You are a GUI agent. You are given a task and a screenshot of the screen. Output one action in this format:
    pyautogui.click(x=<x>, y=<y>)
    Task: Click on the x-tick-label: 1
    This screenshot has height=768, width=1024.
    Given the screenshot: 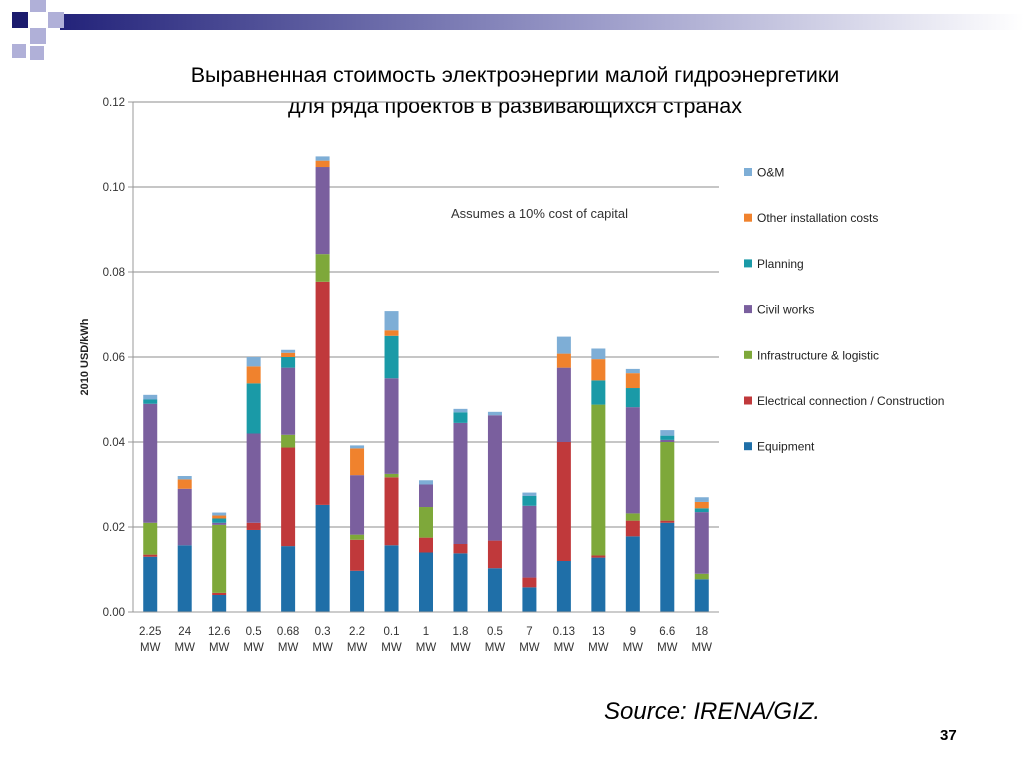 What is the action you would take?
    pyautogui.click(x=426, y=632)
    